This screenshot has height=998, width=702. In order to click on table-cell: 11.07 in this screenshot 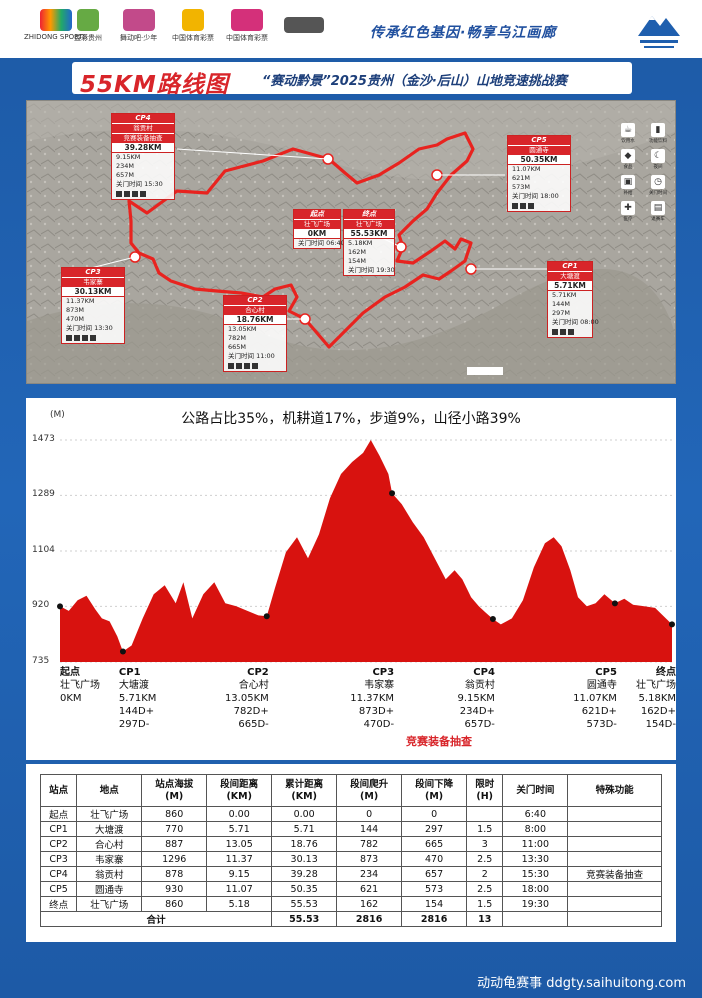, I will do `click(239, 889)`.